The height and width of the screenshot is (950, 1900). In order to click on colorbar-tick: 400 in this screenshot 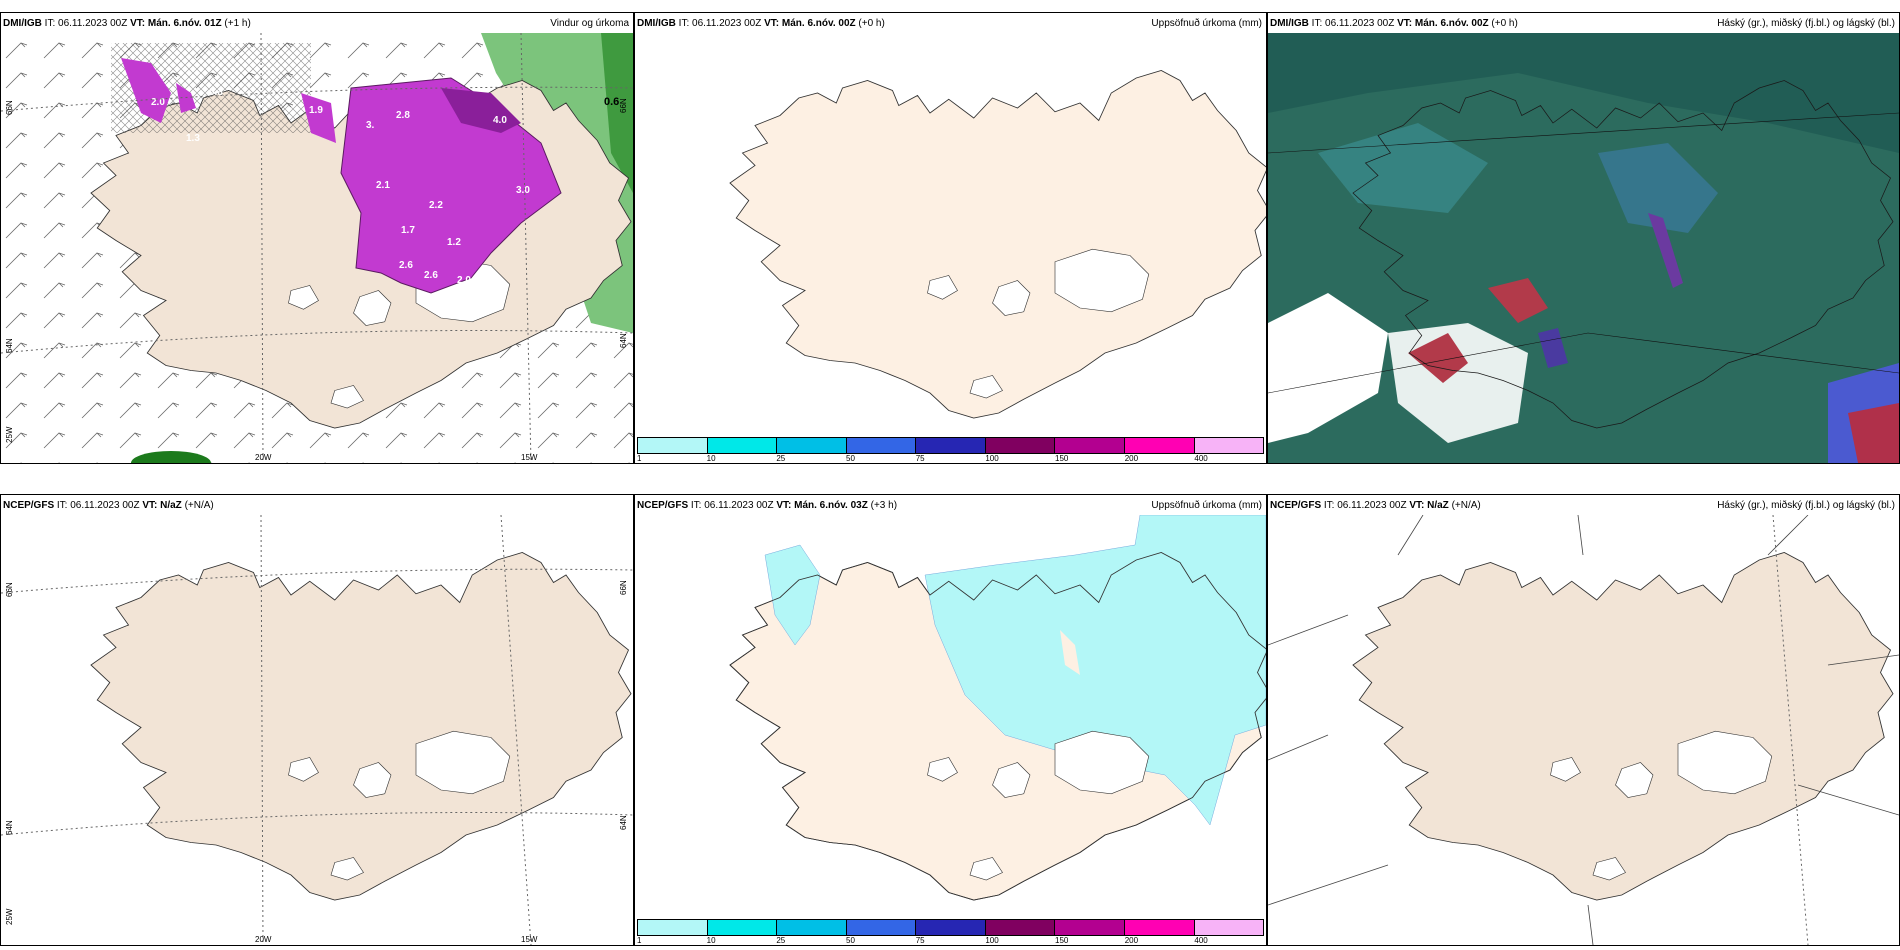, I will do `click(1201, 940)`.